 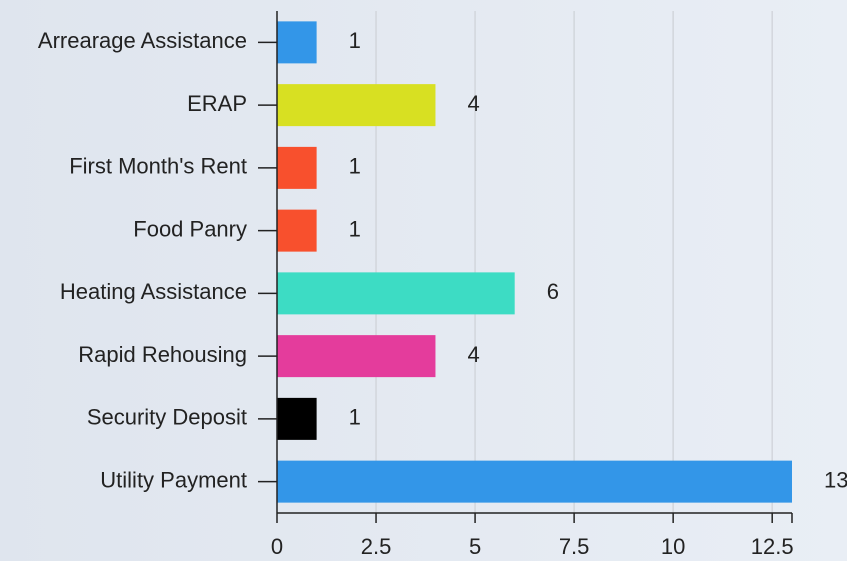 What do you see at coordinates (673, 546) in the screenshot?
I see `x-tick-label: 10` at bounding box center [673, 546].